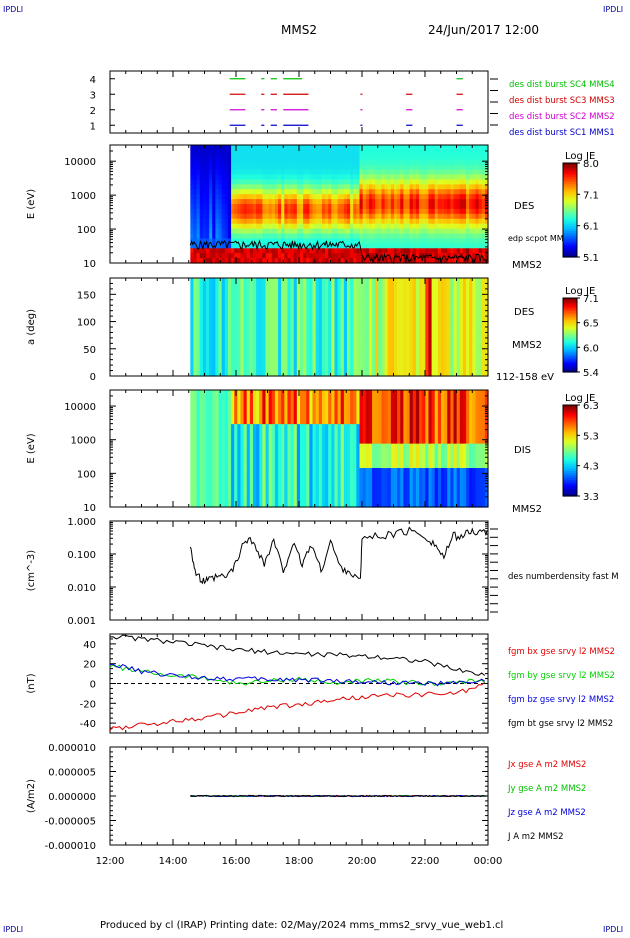 The image size is (630, 938). Describe the element at coordinates (591, 258) in the screenshot. I see `colorbar-tick-label: 5.1` at that location.